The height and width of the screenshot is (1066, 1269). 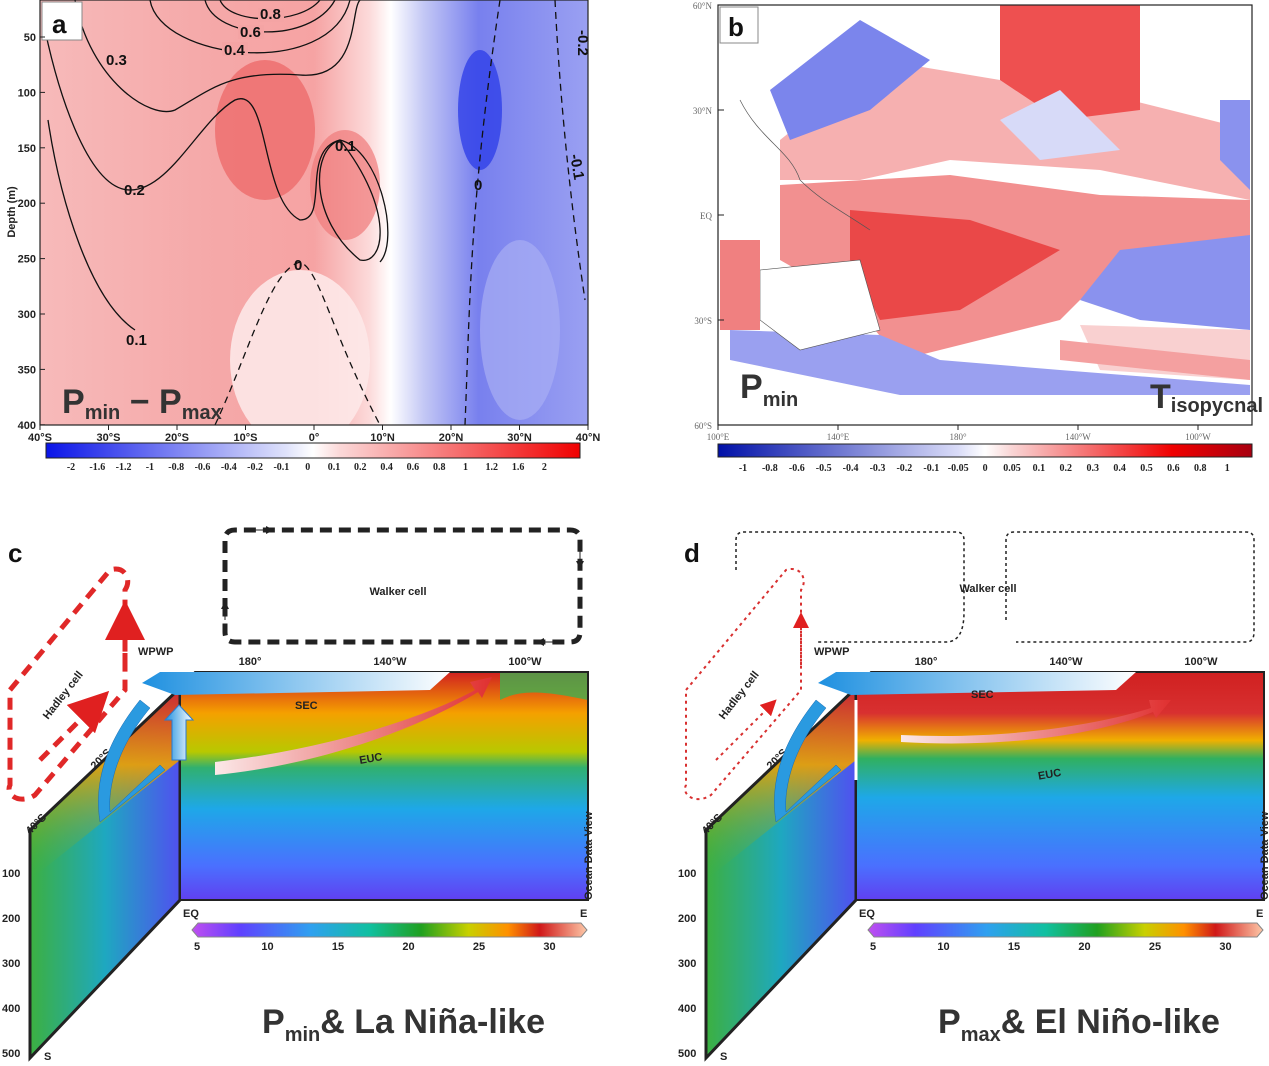 I want to click on contour-label: -0.1, so click(x=576, y=167).